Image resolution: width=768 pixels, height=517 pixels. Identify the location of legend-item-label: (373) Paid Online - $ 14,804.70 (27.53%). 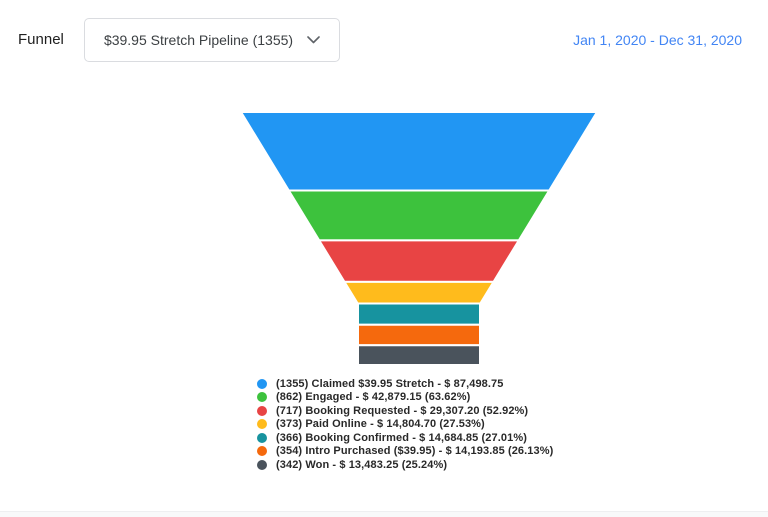
(380, 424).